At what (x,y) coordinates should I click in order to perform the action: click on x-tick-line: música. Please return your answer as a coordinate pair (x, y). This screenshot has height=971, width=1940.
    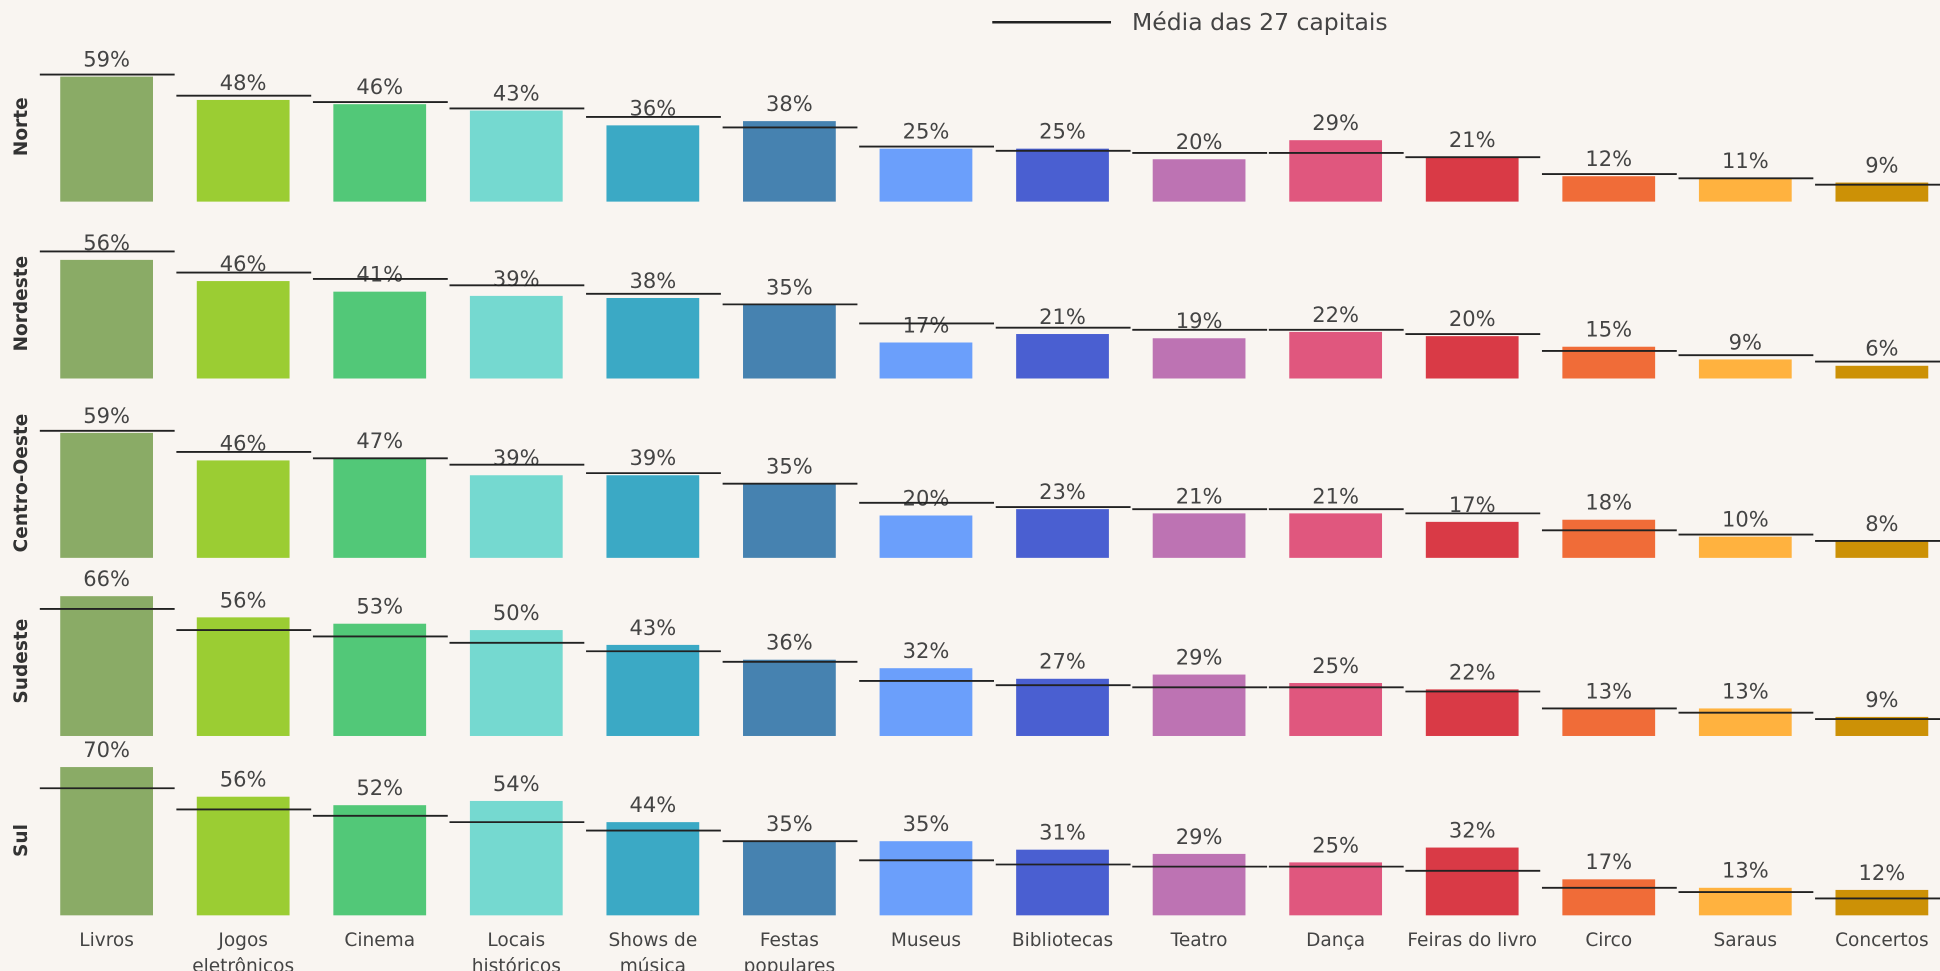
    Looking at the image, I should click on (653, 963).